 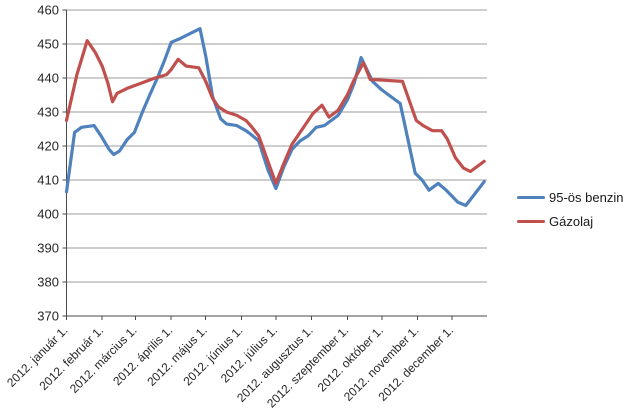 I want to click on y-tick-label: 410, so click(x=48, y=180).